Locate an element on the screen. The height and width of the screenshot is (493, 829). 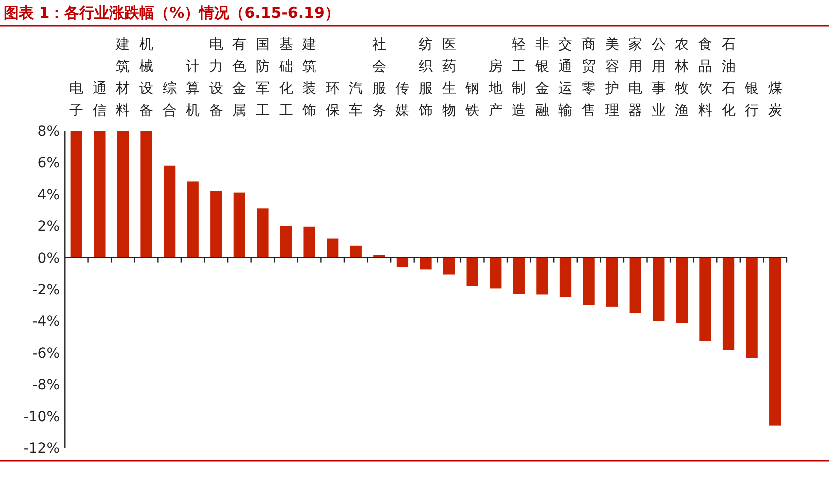
x-tick-label: 纺织服饰 is located at coordinates (425, 78).